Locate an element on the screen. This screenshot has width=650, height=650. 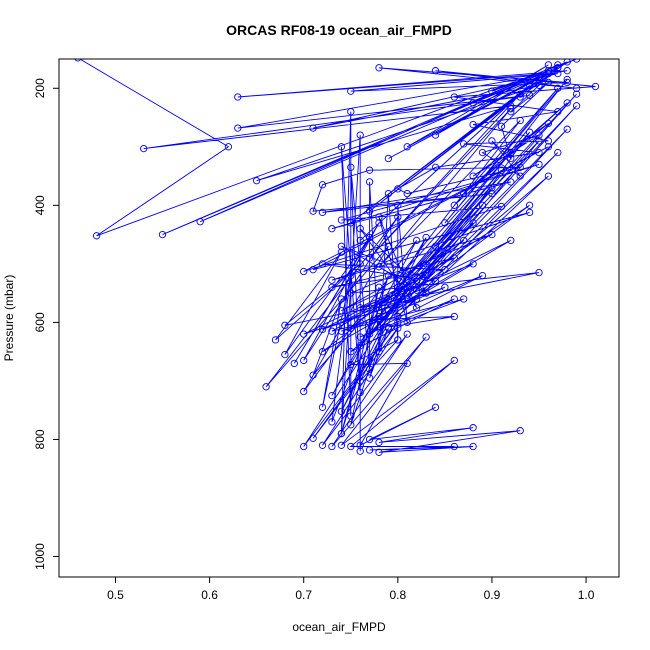
x-tick-label: 0.5 is located at coordinates (115, 595).